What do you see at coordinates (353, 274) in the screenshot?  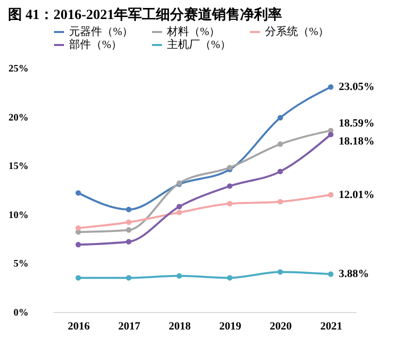 I see `data-label: 3.88%` at bounding box center [353, 274].